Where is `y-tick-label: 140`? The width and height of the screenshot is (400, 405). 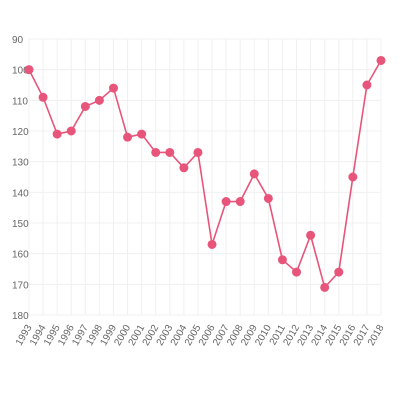 y-tick-label: 140 is located at coordinates (20, 193).